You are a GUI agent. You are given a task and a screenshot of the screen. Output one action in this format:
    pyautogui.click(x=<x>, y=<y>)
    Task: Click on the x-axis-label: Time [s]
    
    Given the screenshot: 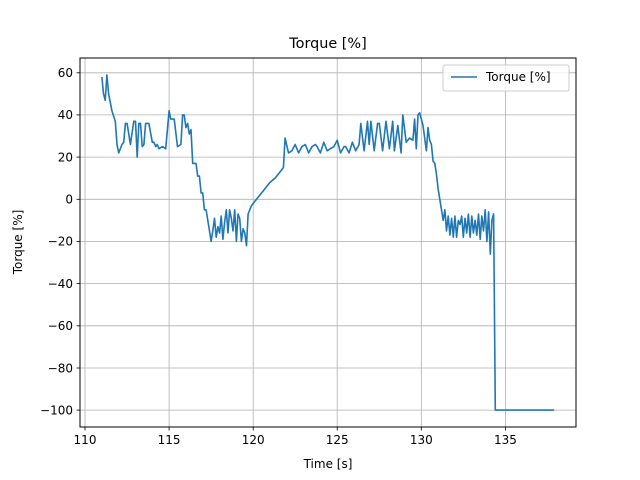 What is the action you would take?
    pyautogui.click(x=328, y=464)
    